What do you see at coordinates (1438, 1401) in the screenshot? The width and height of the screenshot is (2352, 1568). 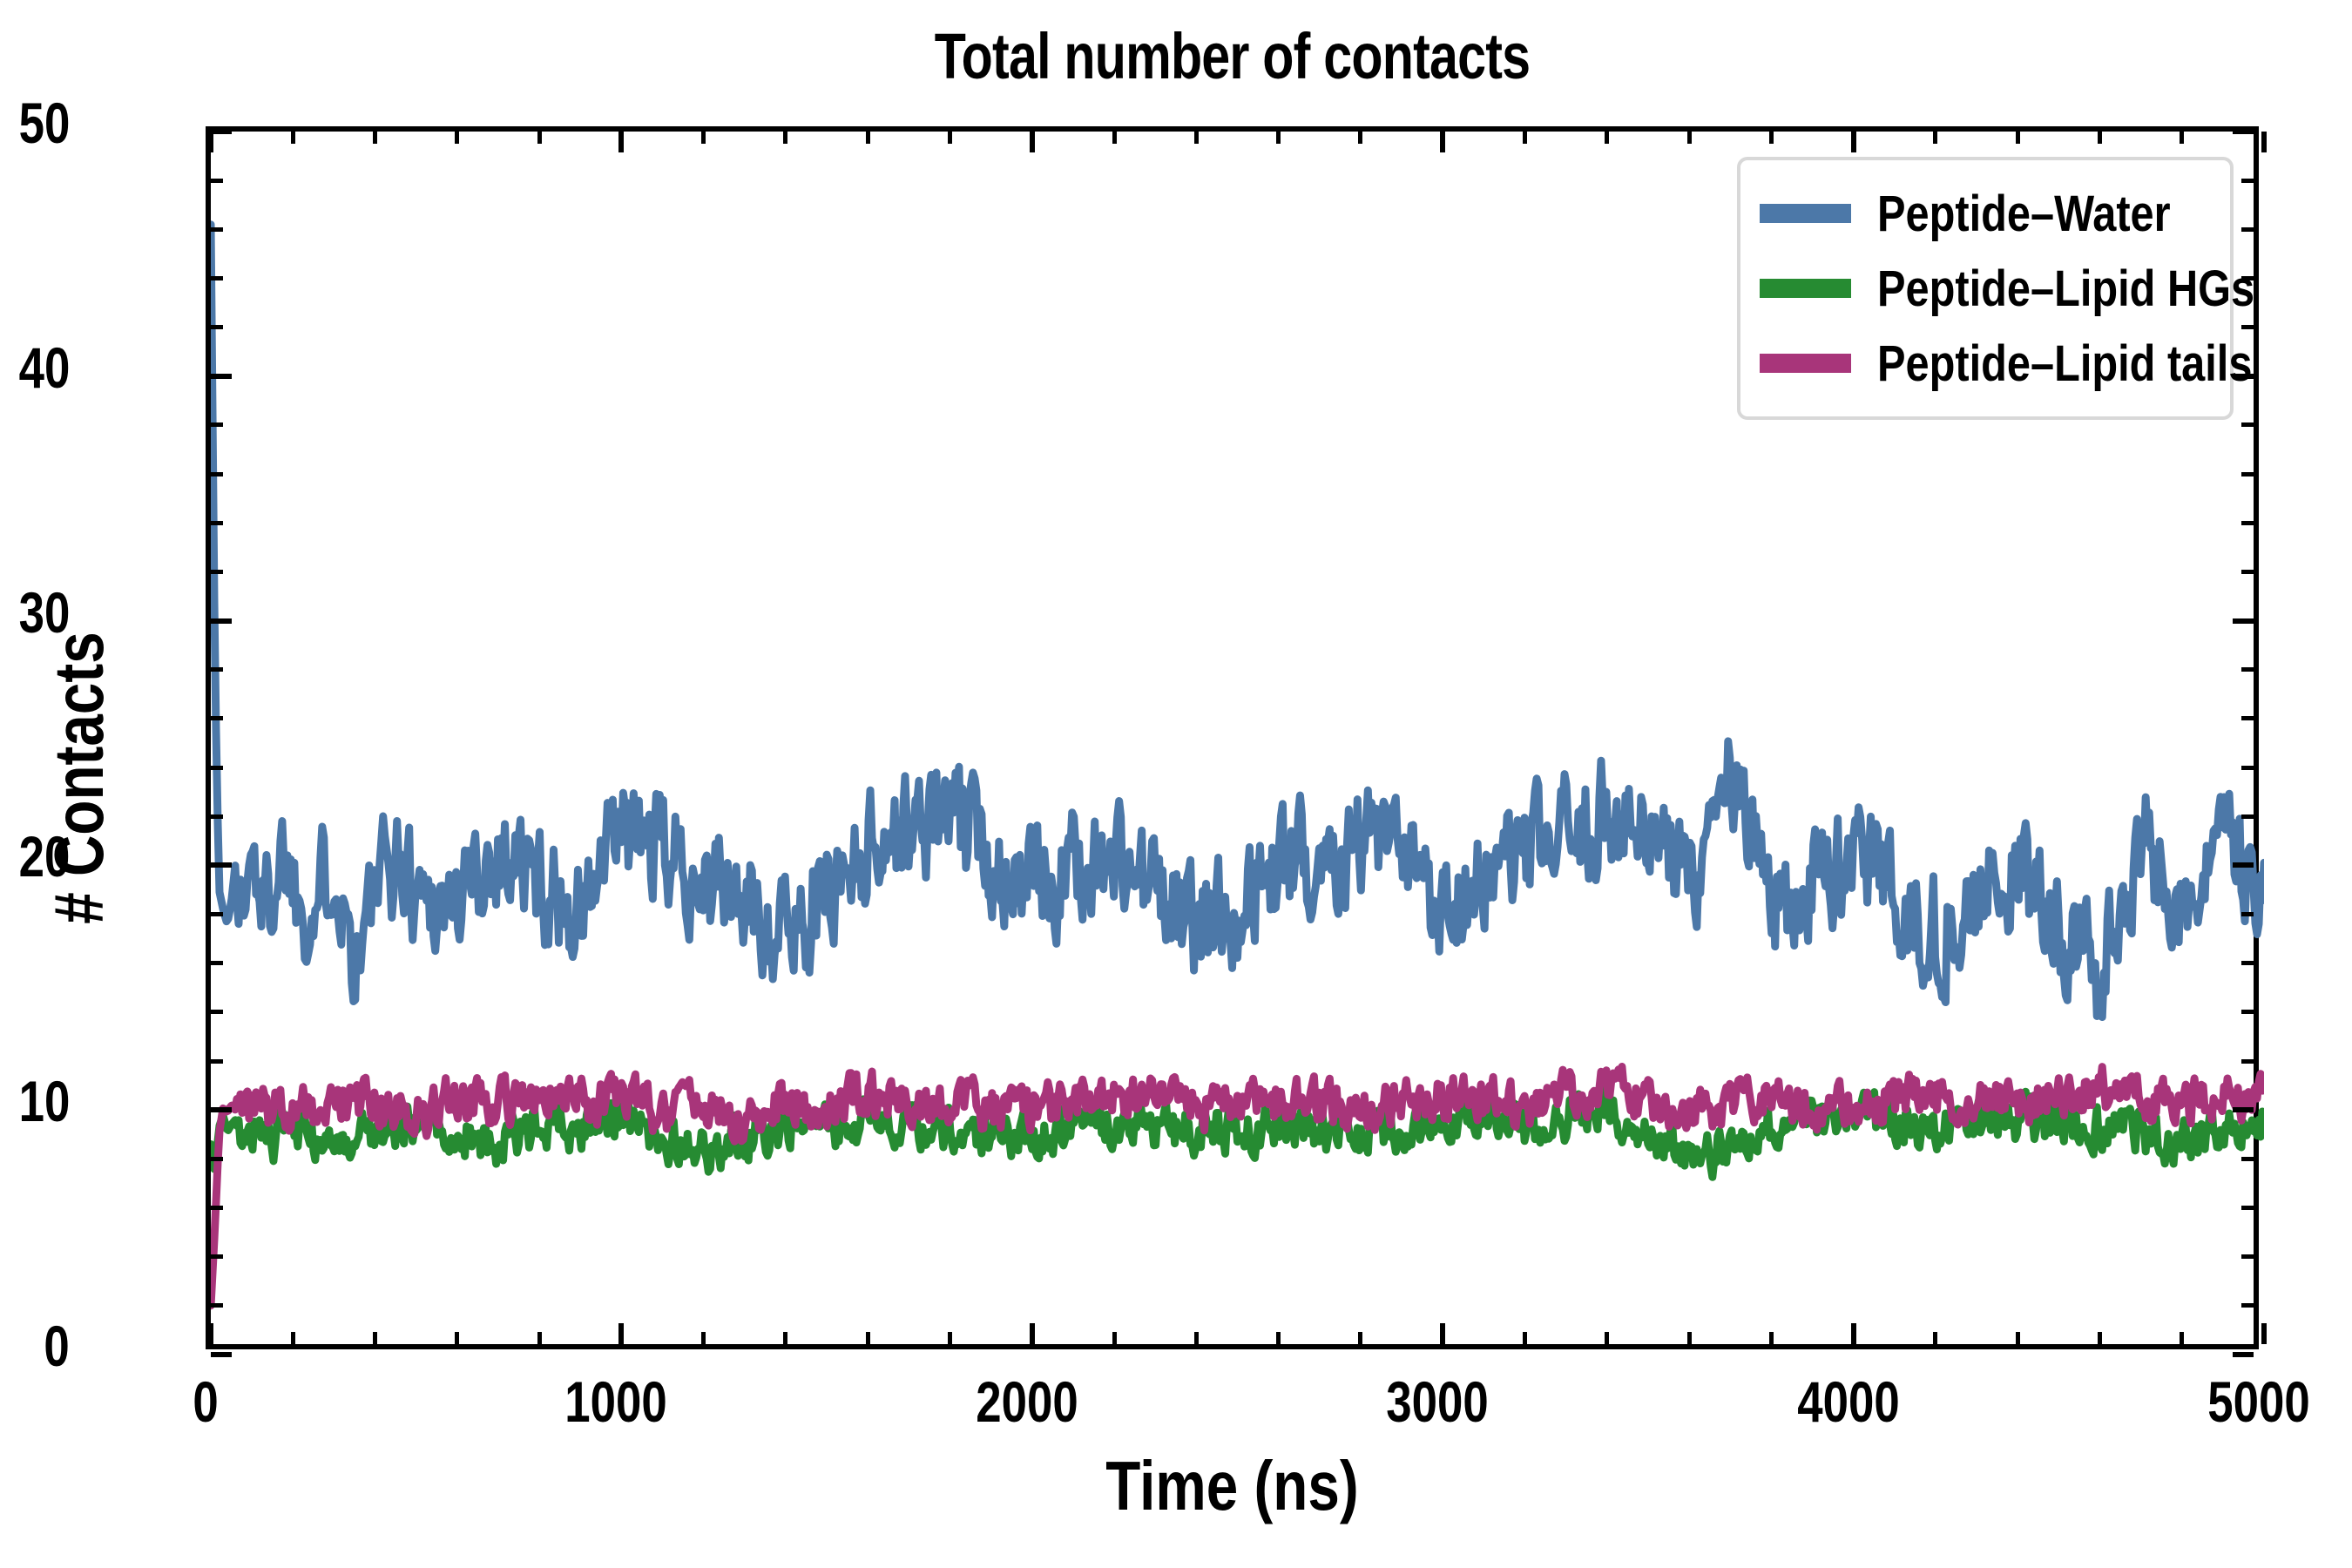 I see `x-tick-label: 3000` at bounding box center [1438, 1401].